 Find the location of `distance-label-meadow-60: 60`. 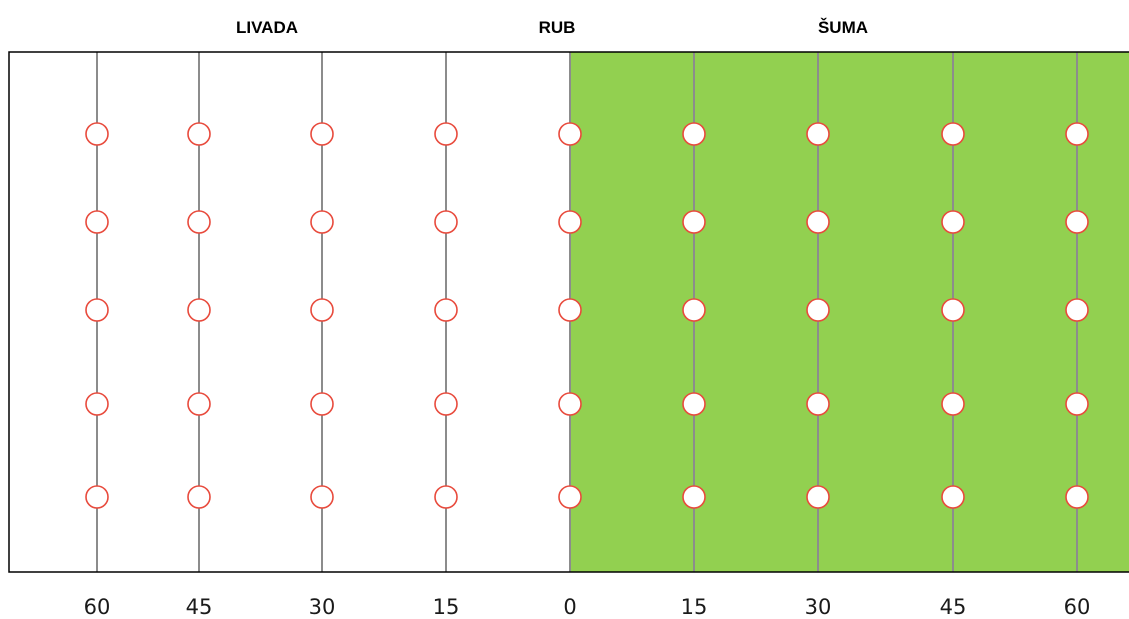

distance-label-meadow-60: 60 is located at coordinates (97, 607).